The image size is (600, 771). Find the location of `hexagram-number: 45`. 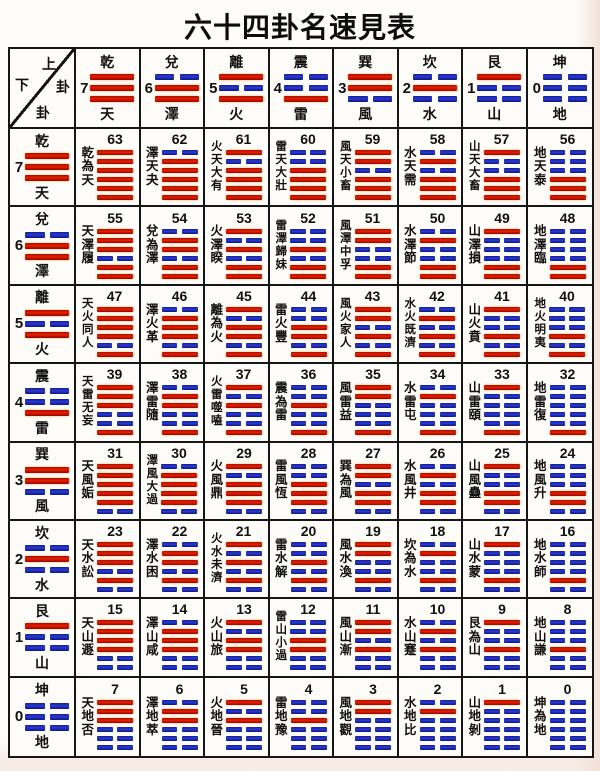

hexagram-number: 45 is located at coordinates (244, 295).